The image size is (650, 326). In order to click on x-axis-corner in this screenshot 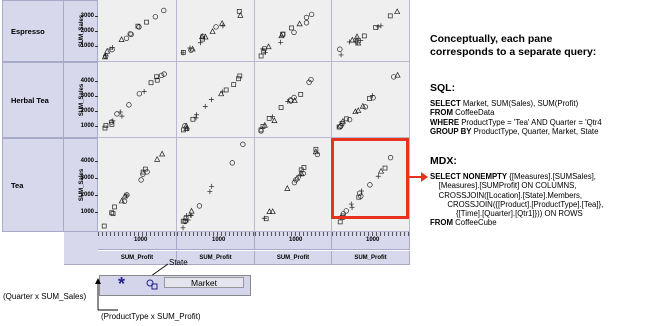, I will do `click(81, 248)`.